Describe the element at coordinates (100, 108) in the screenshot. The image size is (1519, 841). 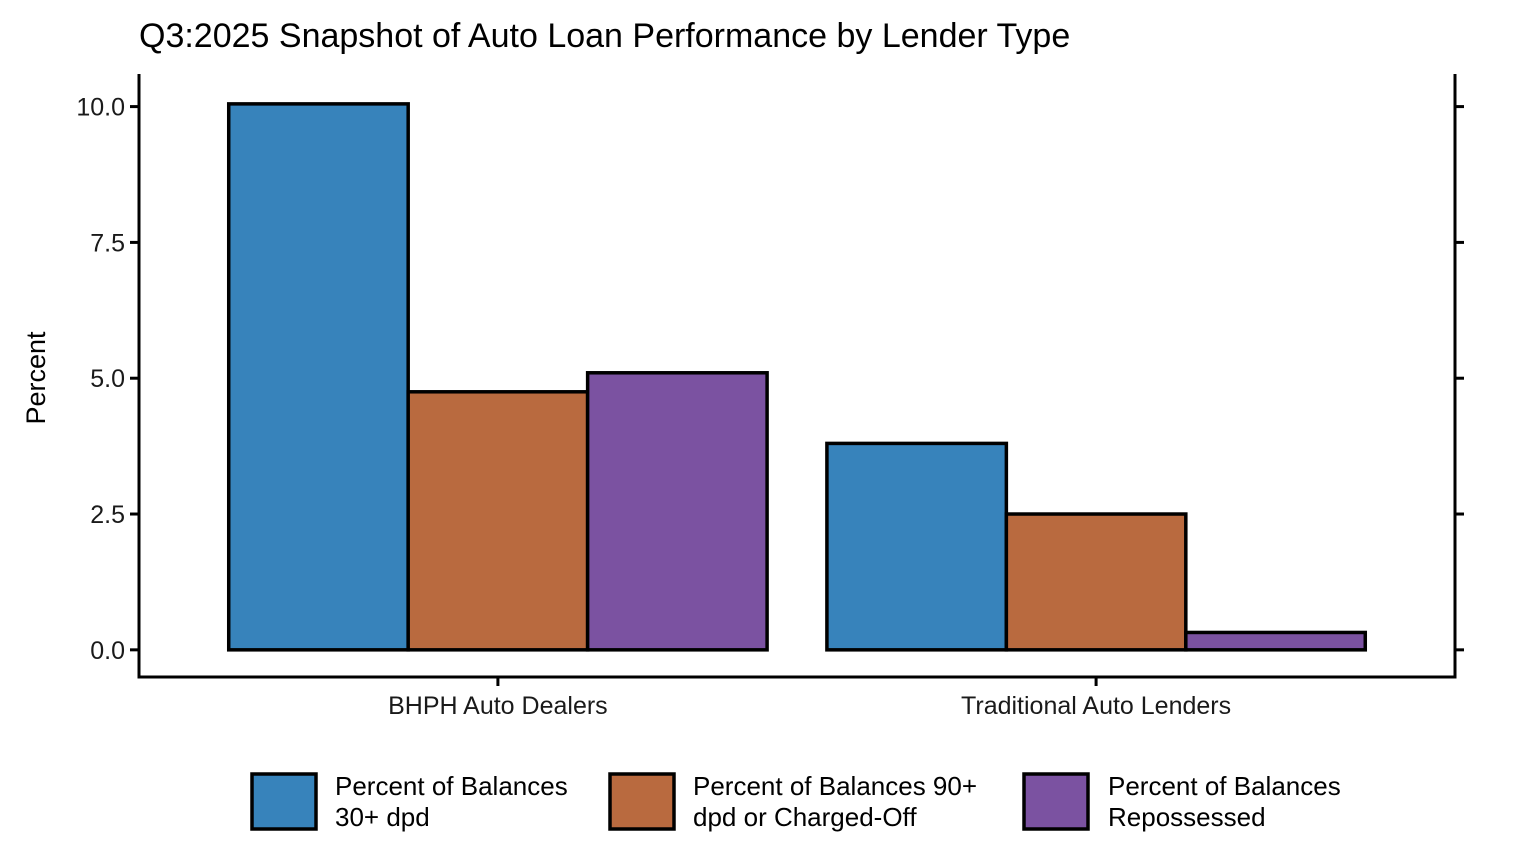
I see `y-tick-label: 10.0` at that location.